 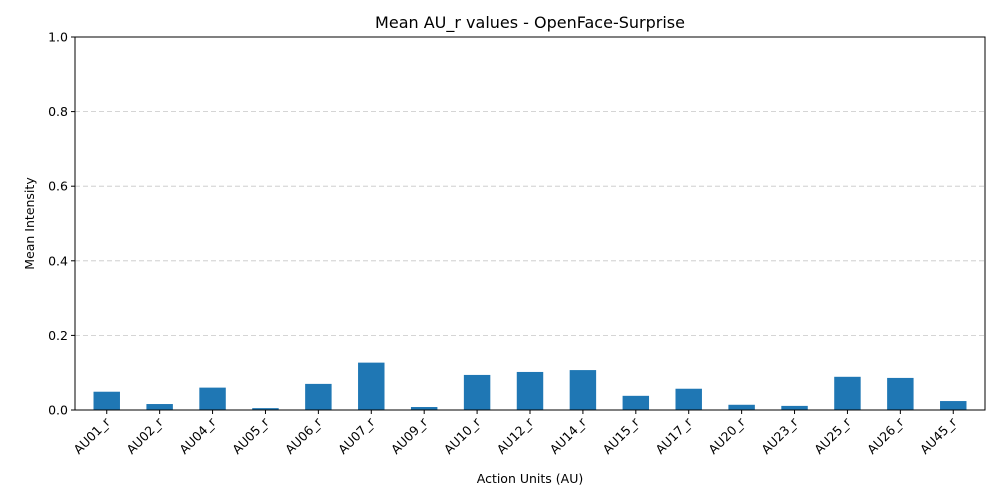 What do you see at coordinates (673, 435) in the screenshot?
I see `x-tick-label: AU17_r` at bounding box center [673, 435].